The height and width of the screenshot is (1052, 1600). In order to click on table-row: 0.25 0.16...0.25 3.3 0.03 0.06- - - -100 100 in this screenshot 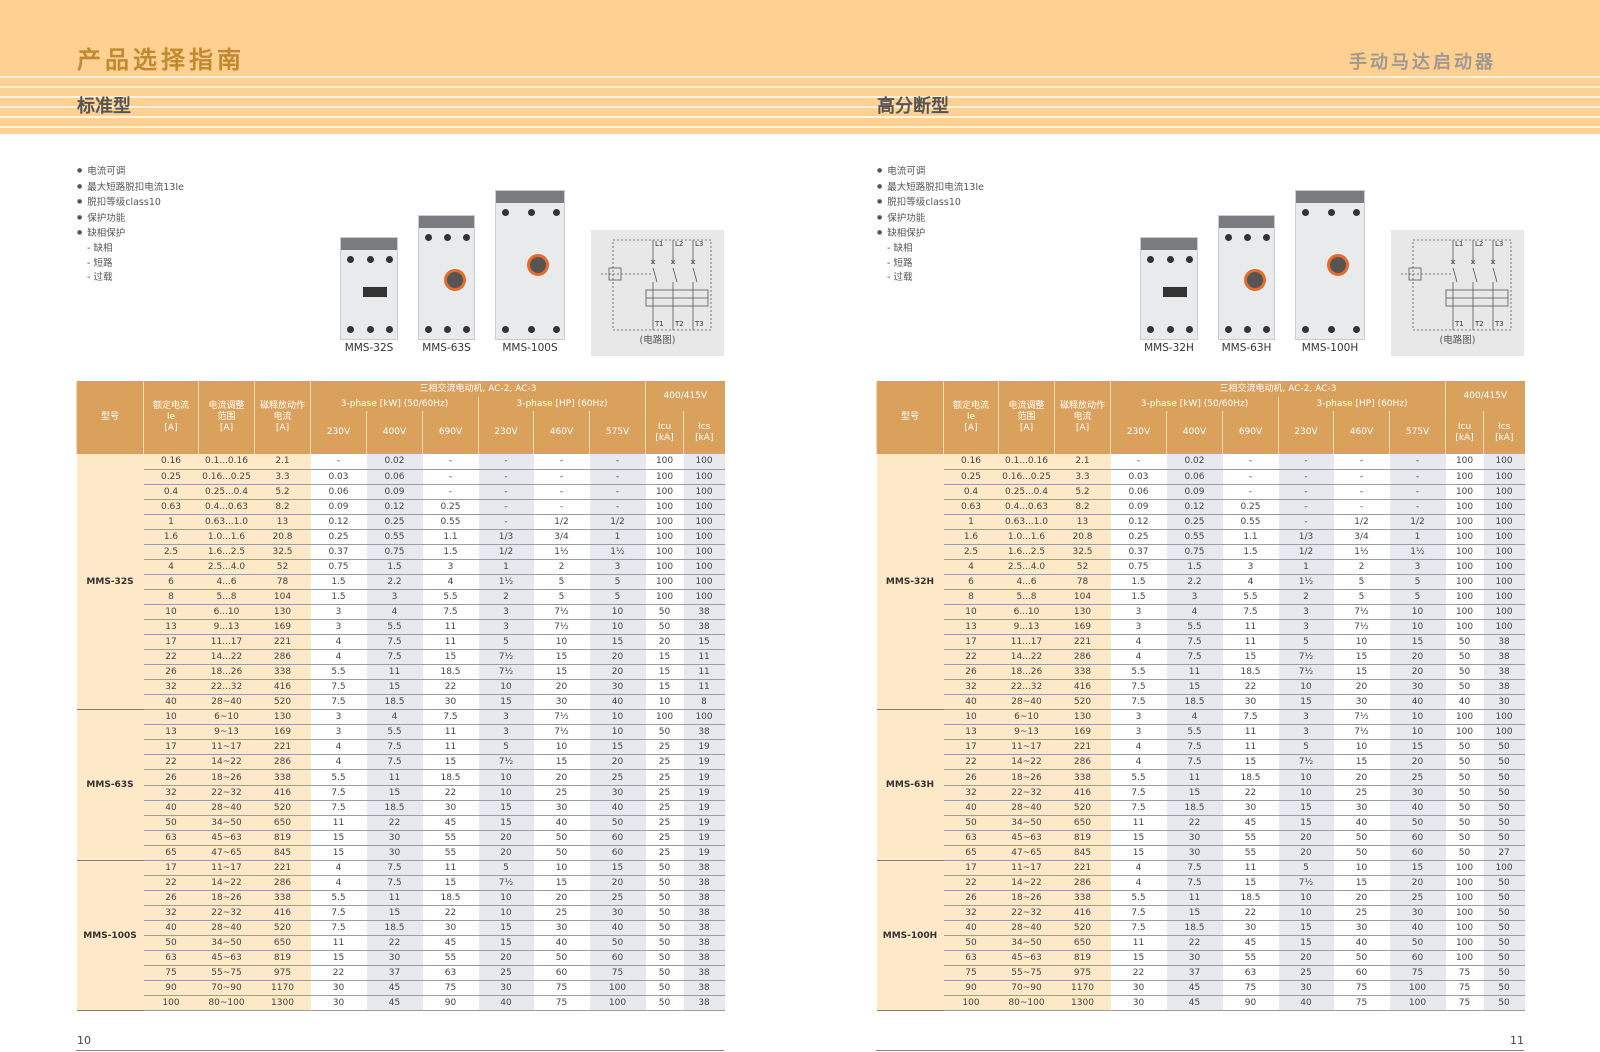, I will do `click(401, 477)`.